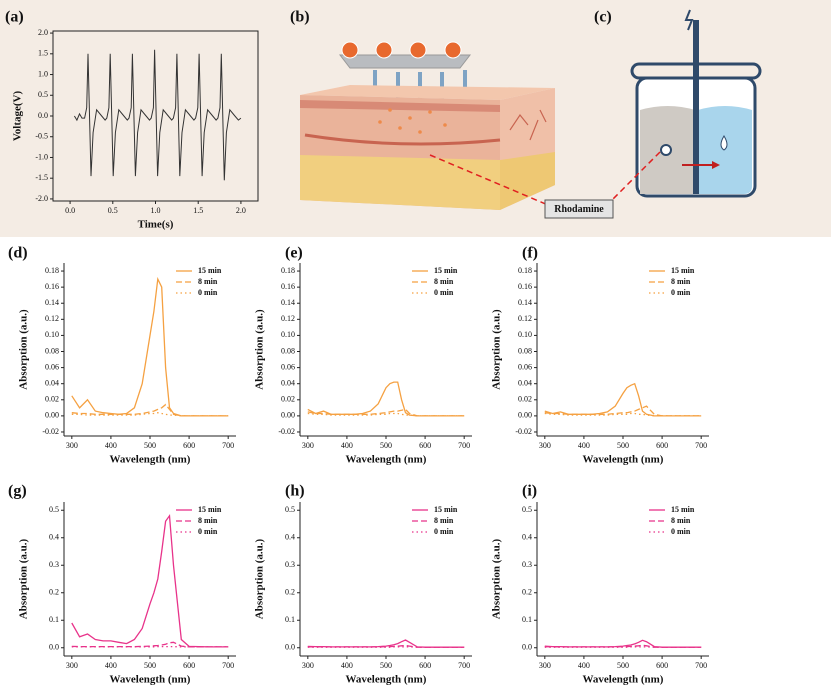 This screenshot has width=831, height=699. What do you see at coordinates (579, 209) in the screenshot?
I see `annotation-box` at bounding box center [579, 209].